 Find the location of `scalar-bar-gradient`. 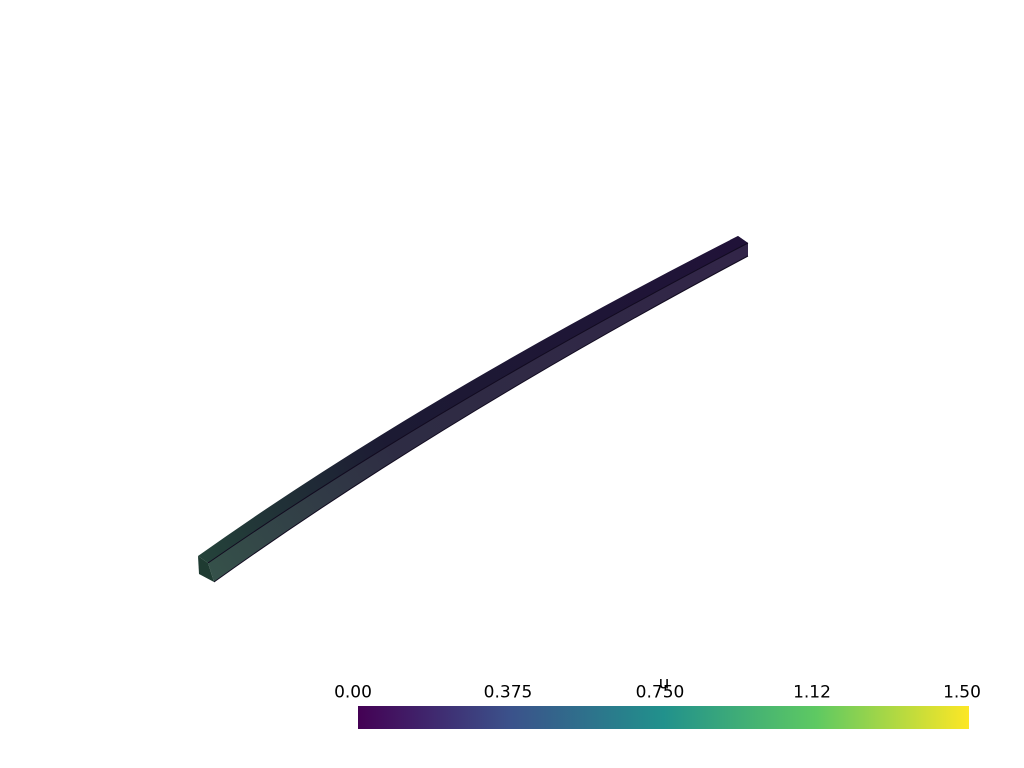

scalar-bar-gradient is located at coordinates (663, 717).